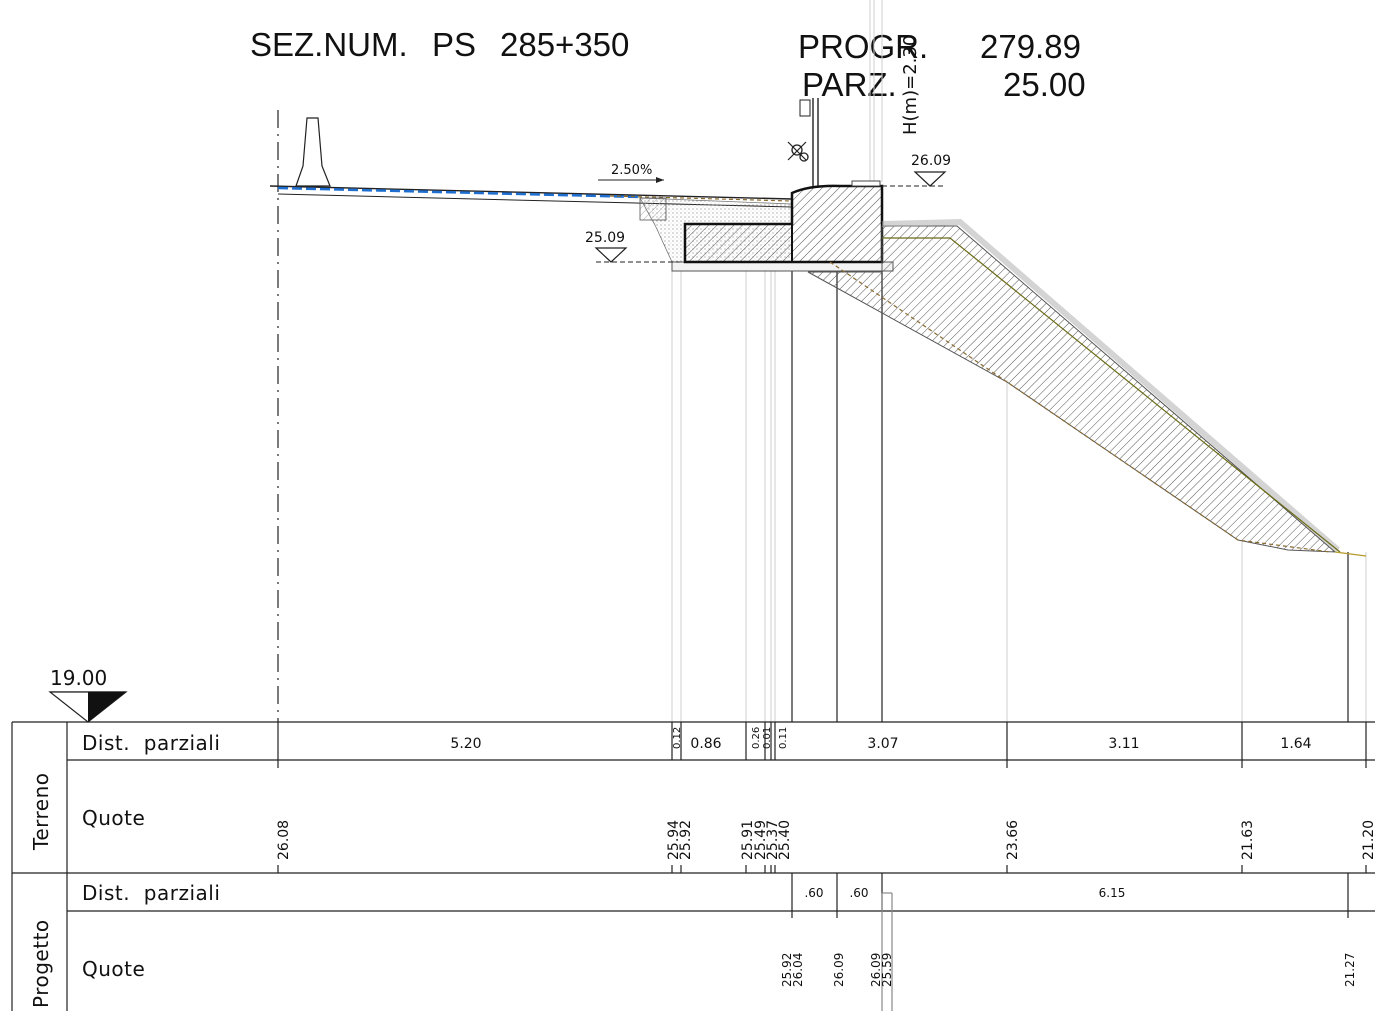 The image size is (1375, 1011). Describe the element at coordinates (863, 46) in the screenshot. I see `progr-label: PROGR.` at that location.